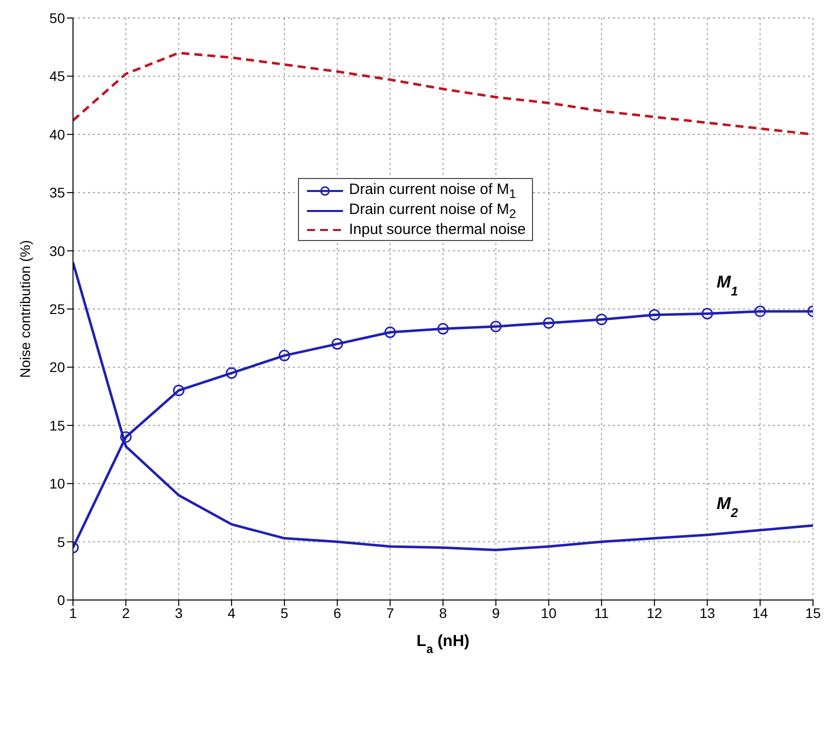 The height and width of the screenshot is (732, 837). Describe the element at coordinates (57, 192) in the screenshot. I see `y-tick-label: 35` at that location.